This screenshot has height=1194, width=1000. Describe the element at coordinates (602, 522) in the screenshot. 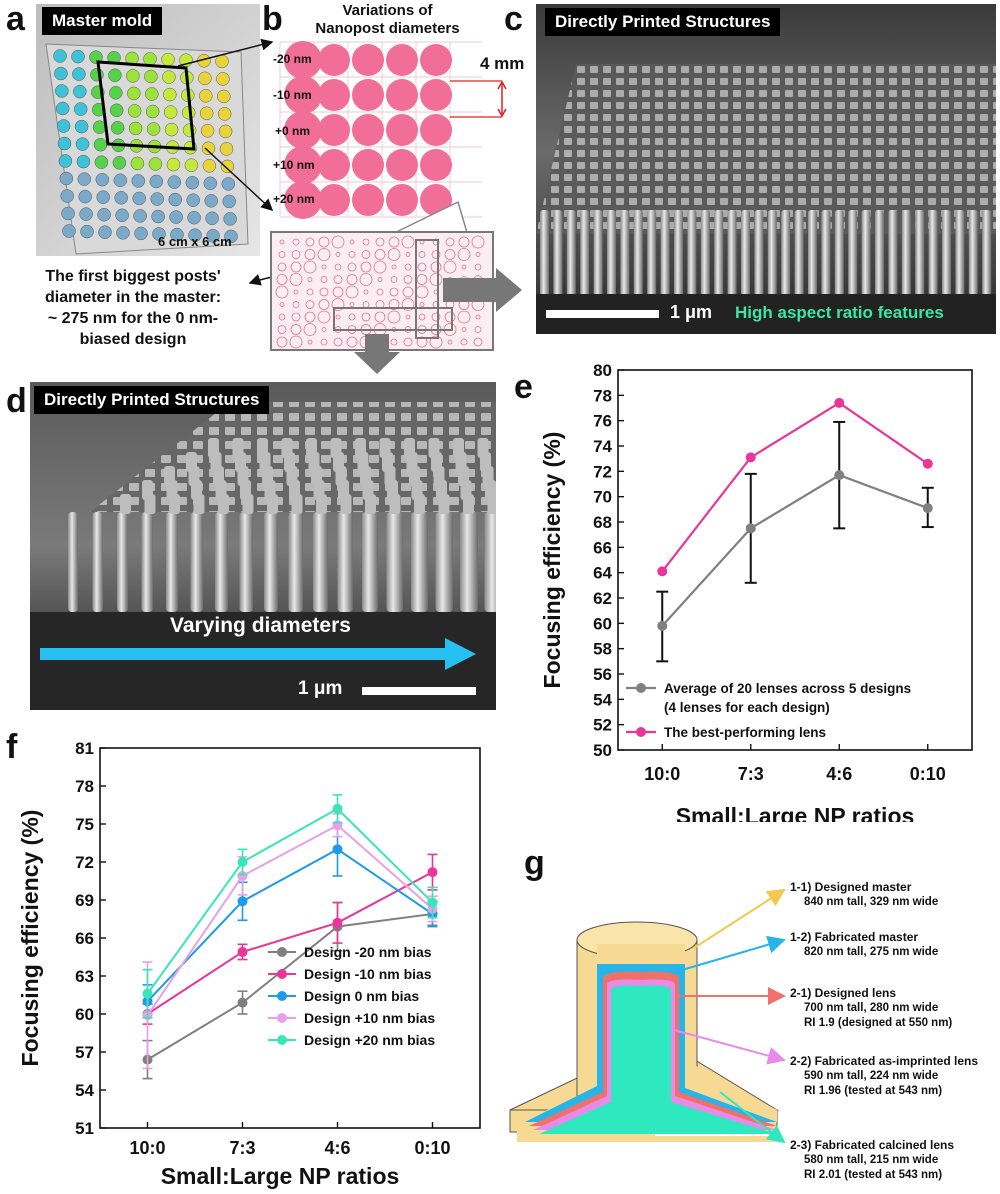

I see `y-tick-label: 68` at that location.